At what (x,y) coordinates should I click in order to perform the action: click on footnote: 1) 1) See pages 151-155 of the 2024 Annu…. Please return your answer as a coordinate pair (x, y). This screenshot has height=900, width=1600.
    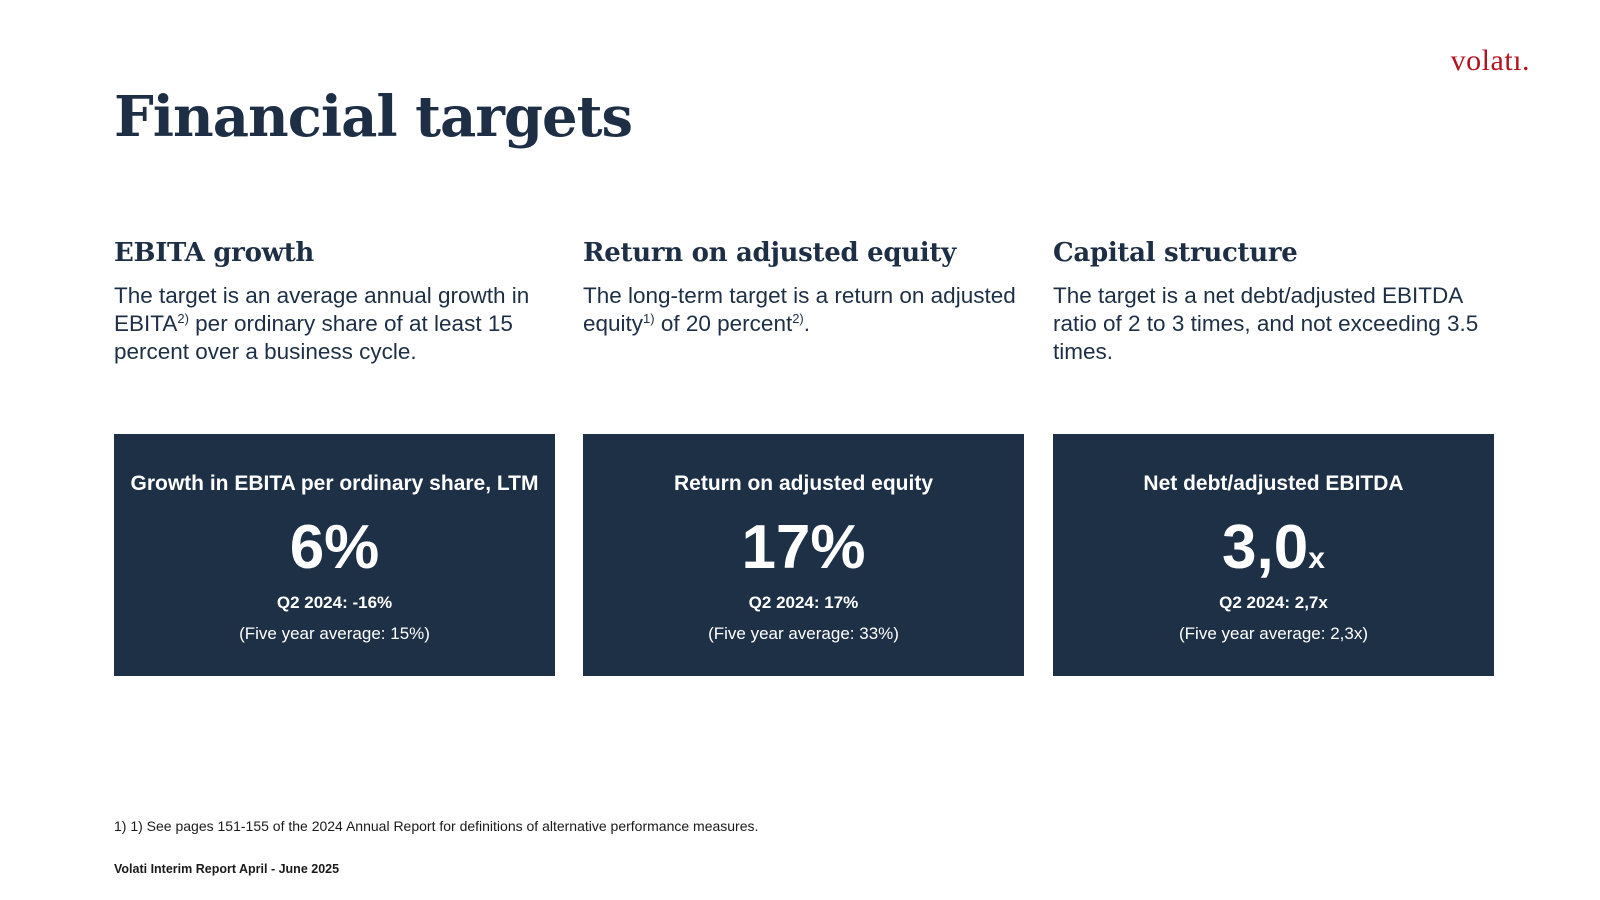
    Looking at the image, I should click on (436, 826).